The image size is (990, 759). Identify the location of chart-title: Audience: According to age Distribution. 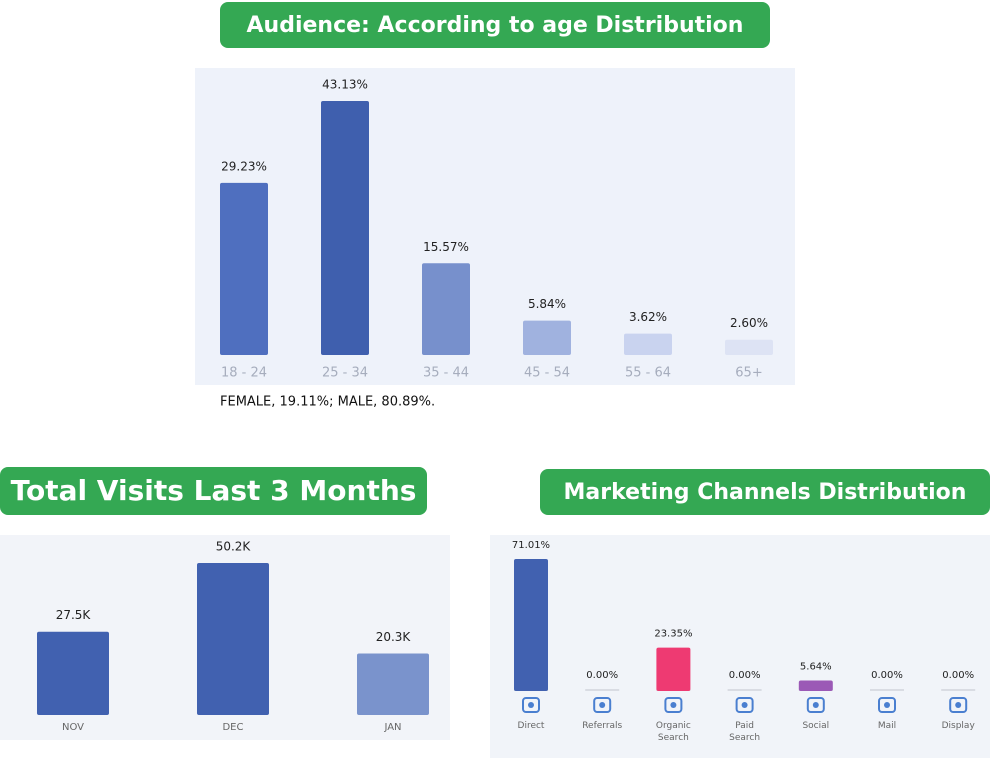
(495, 25).